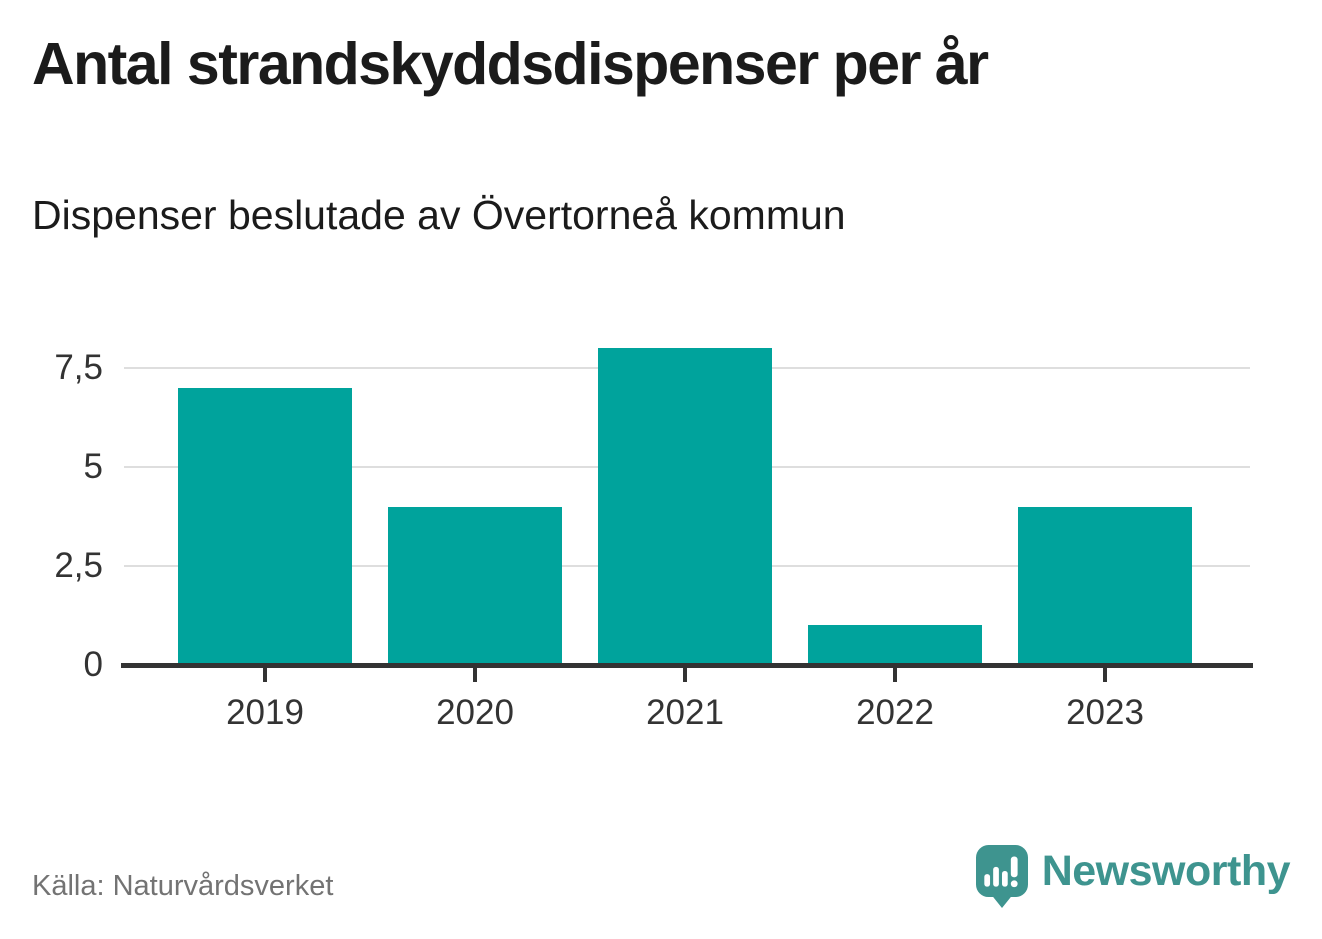 The image size is (1322, 939). What do you see at coordinates (183, 886) in the screenshot?
I see `source-note: Källa: Naturvårdsverket` at bounding box center [183, 886].